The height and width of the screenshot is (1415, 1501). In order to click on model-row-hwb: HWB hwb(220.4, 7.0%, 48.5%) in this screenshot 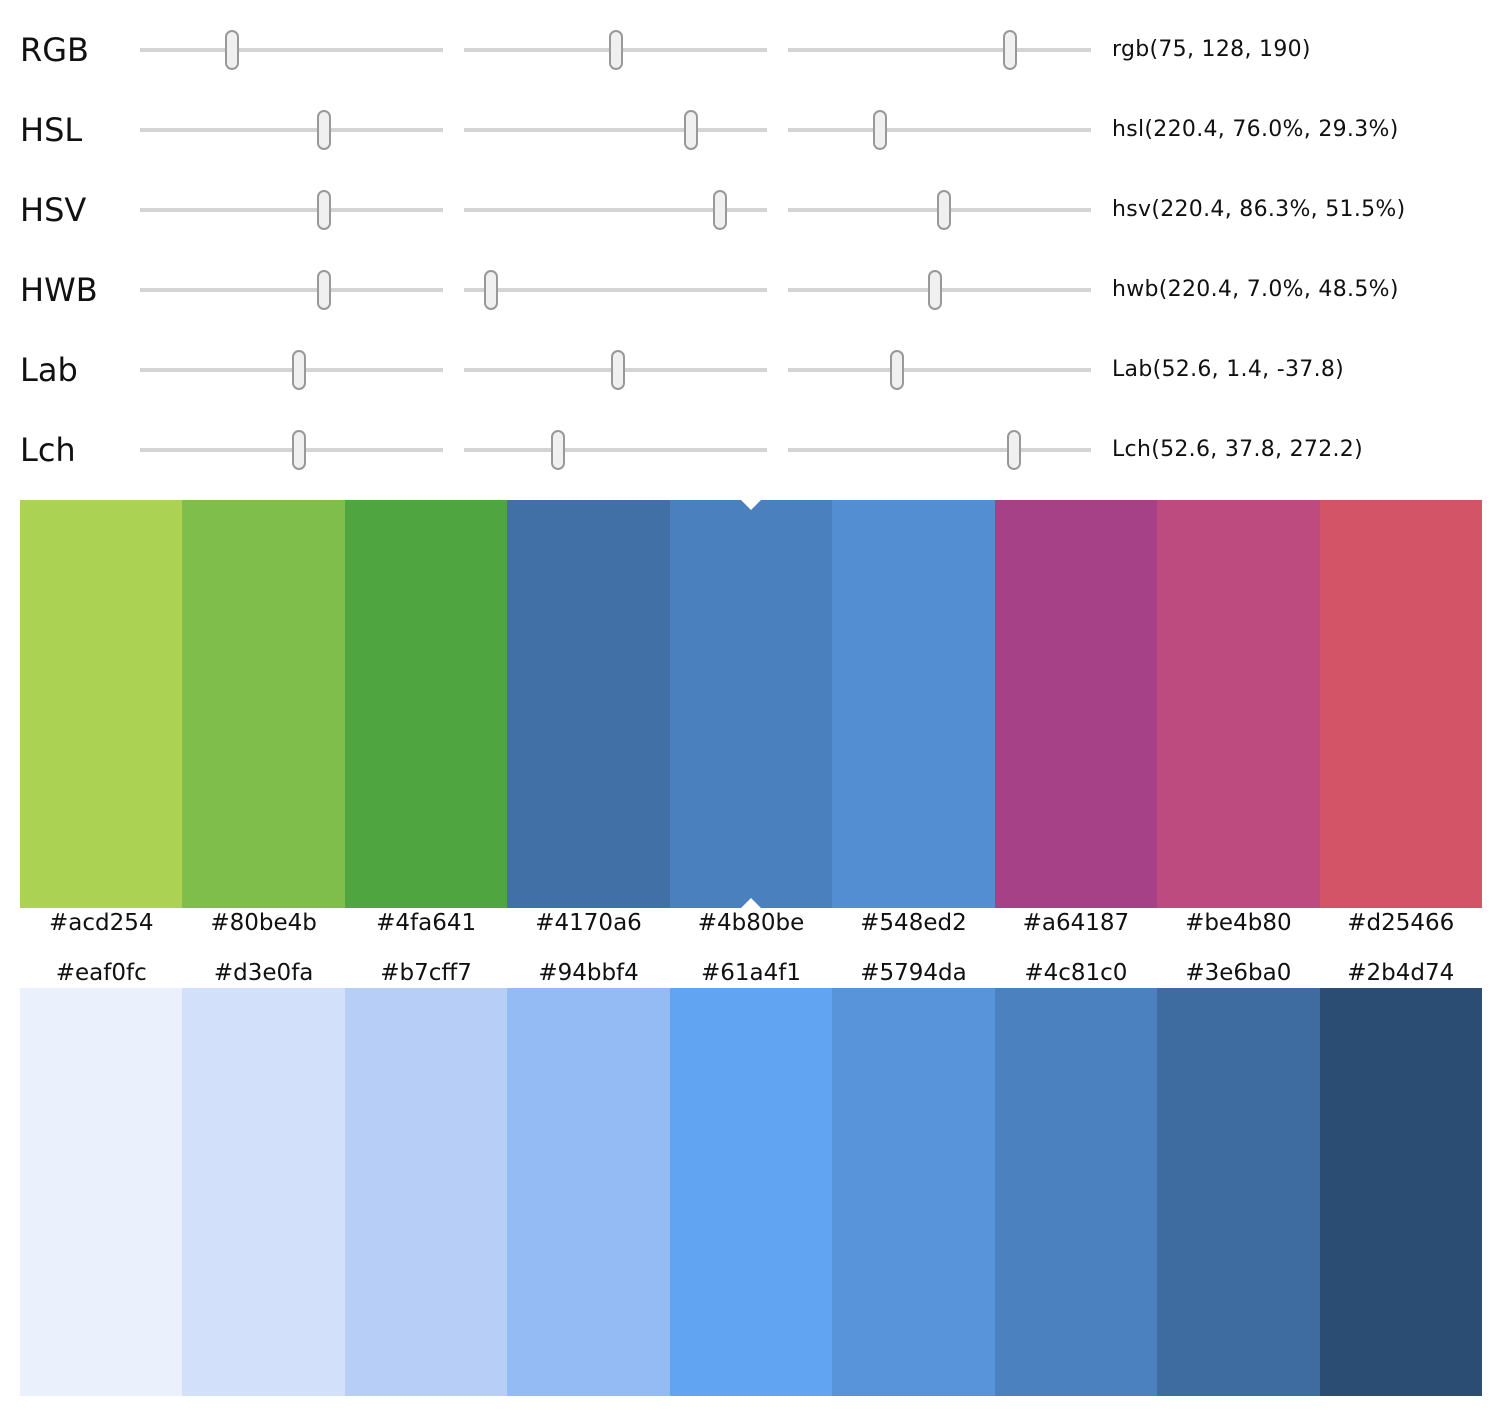, I will do `click(750, 290)`.